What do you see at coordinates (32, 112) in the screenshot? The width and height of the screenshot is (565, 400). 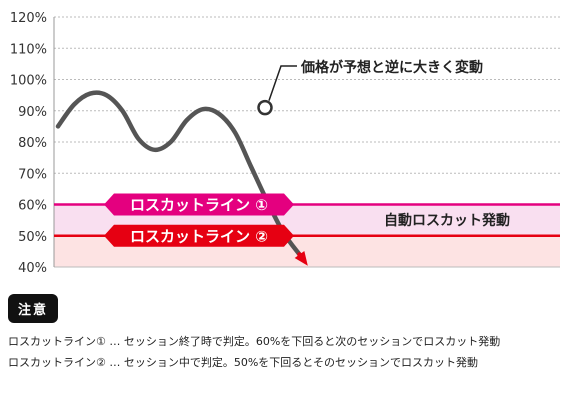 I see `y-tick-label: 90%` at bounding box center [32, 112].